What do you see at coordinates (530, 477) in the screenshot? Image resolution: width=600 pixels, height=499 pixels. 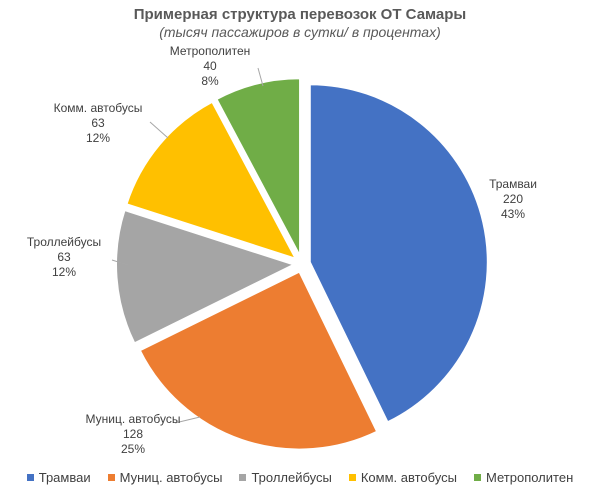 I see `legend-label: Метрополитен` at bounding box center [530, 477].